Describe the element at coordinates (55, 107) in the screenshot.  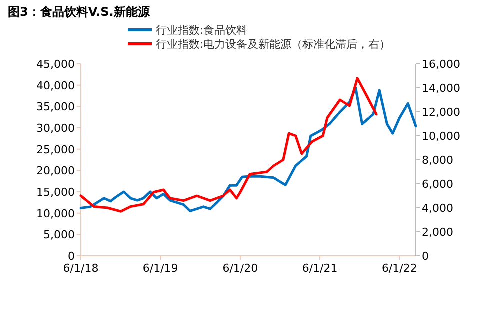
I see `y-tick-label: 35,000` at that location.